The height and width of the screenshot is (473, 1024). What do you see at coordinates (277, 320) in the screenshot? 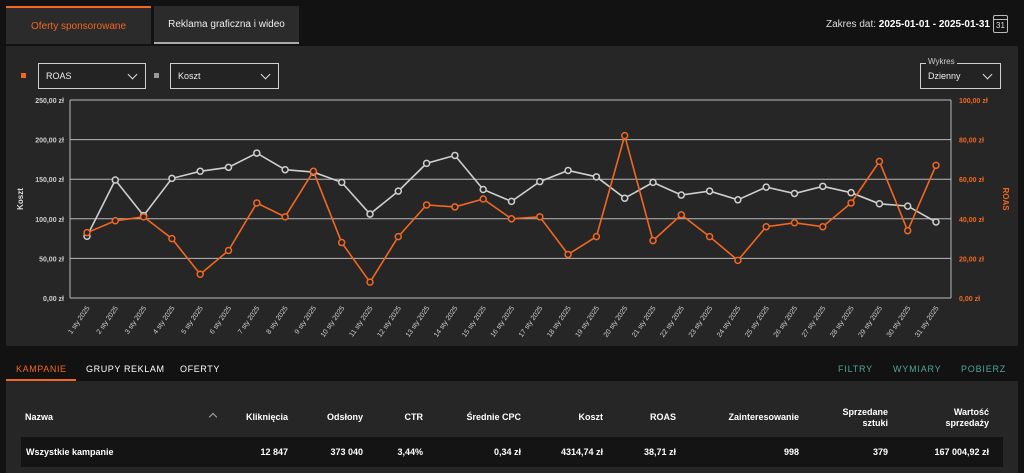
I see `x-tick-label: 8 sty 2025` at bounding box center [277, 320].